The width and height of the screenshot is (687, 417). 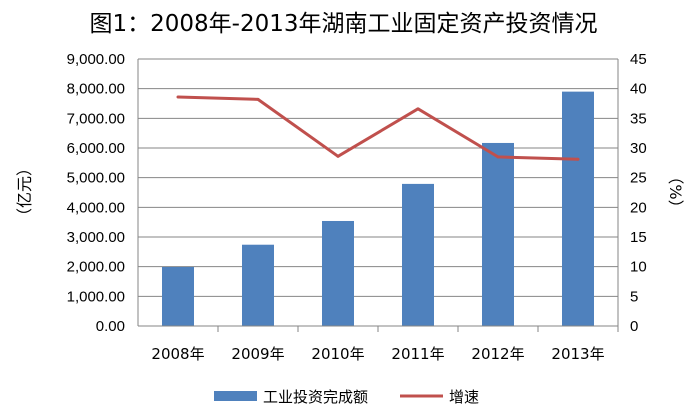 I want to click on legend-swatch-bar, so click(x=235, y=396).